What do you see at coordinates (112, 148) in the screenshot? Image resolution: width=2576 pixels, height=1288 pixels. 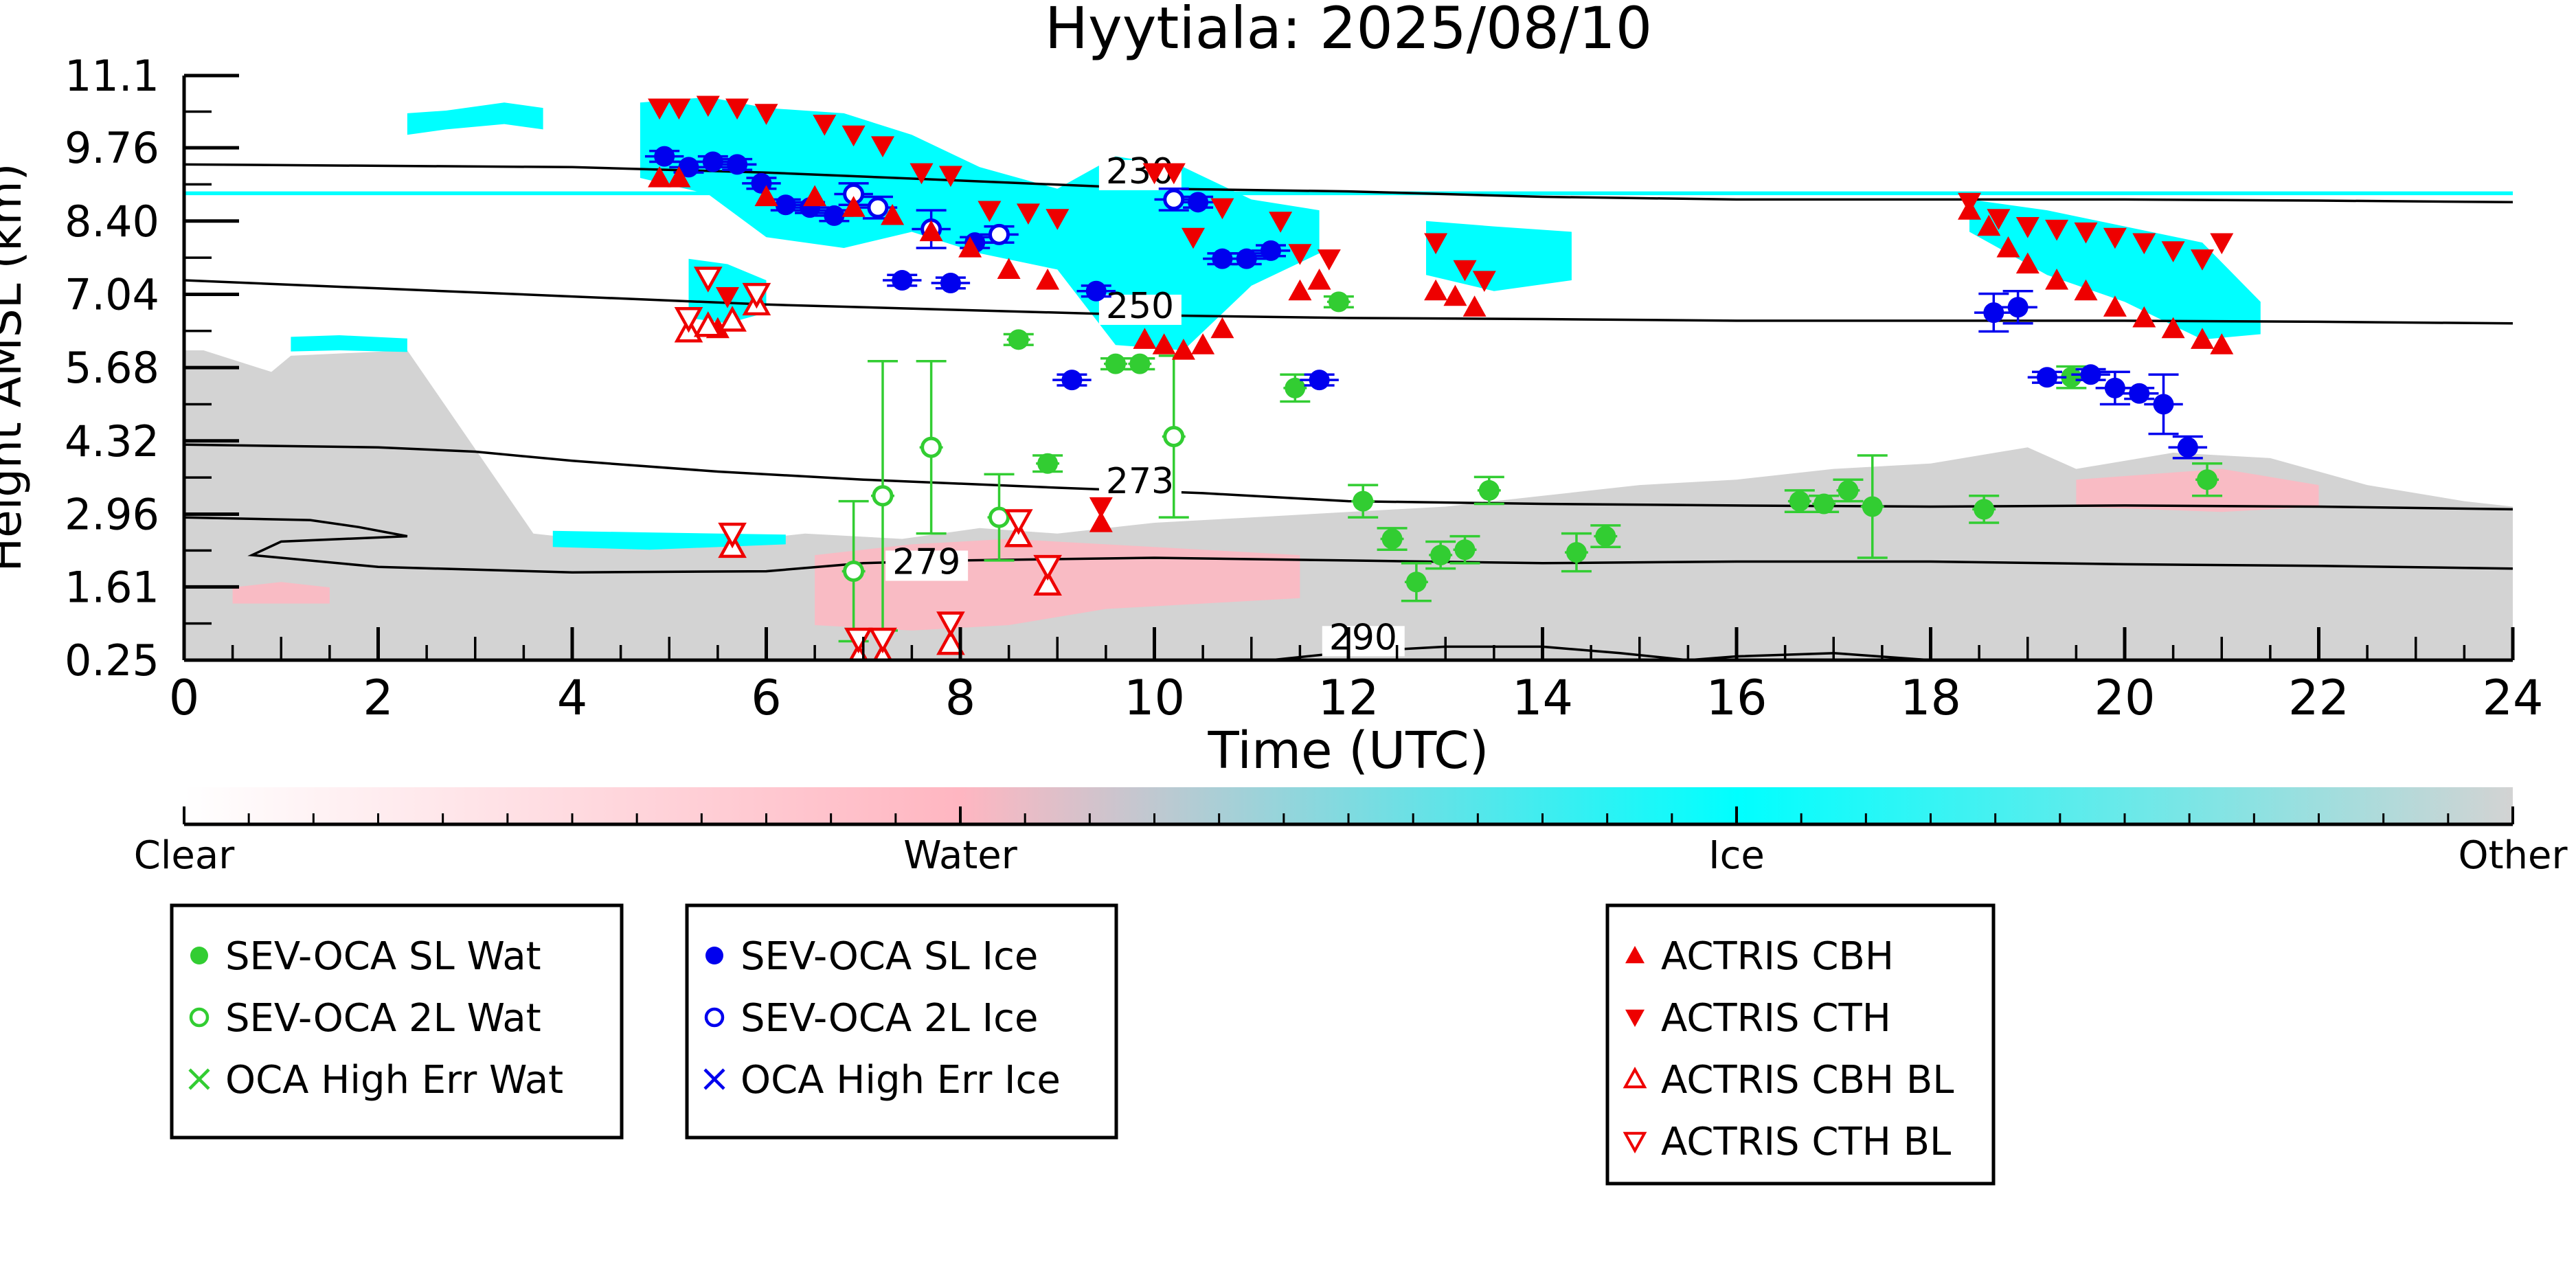 I see `y-tick-label: 9.76` at bounding box center [112, 148].